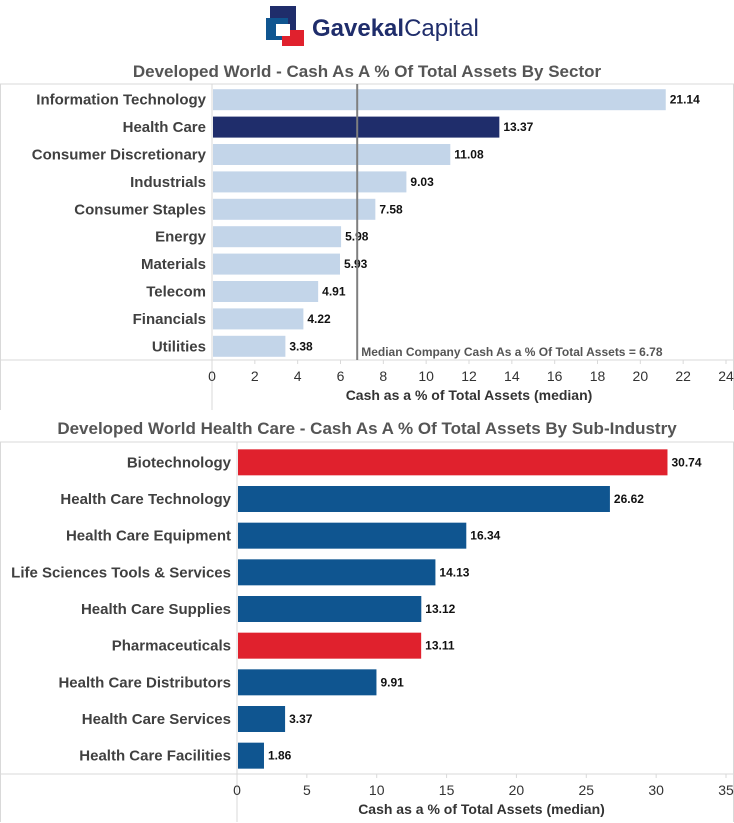 This screenshot has height=823, width=734. Describe the element at coordinates (334, 292) in the screenshot. I see `value-label-telecom: 4.91` at that location.